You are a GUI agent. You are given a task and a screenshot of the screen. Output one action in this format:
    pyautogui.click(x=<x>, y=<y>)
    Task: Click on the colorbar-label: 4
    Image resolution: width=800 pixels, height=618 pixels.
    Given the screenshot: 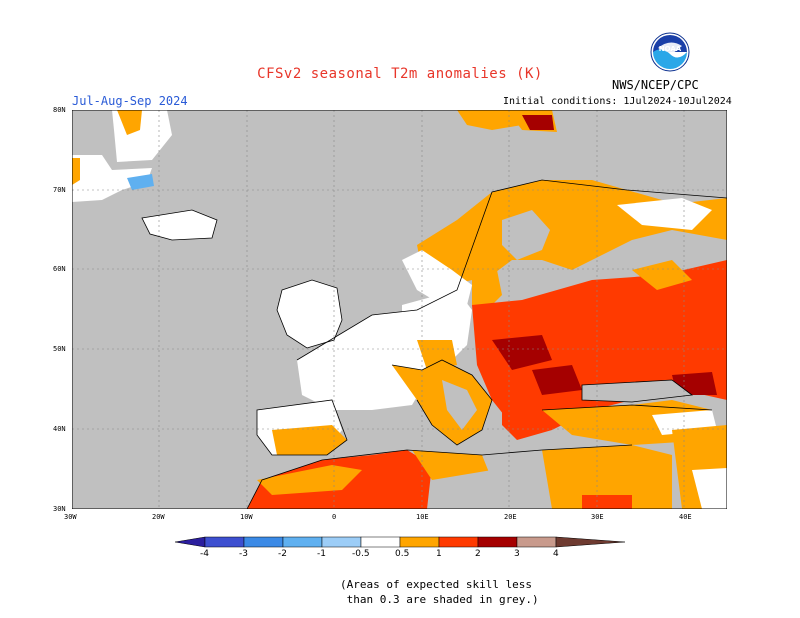 What is the action you would take?
    pyautogui.click(x=556, y=554)
    